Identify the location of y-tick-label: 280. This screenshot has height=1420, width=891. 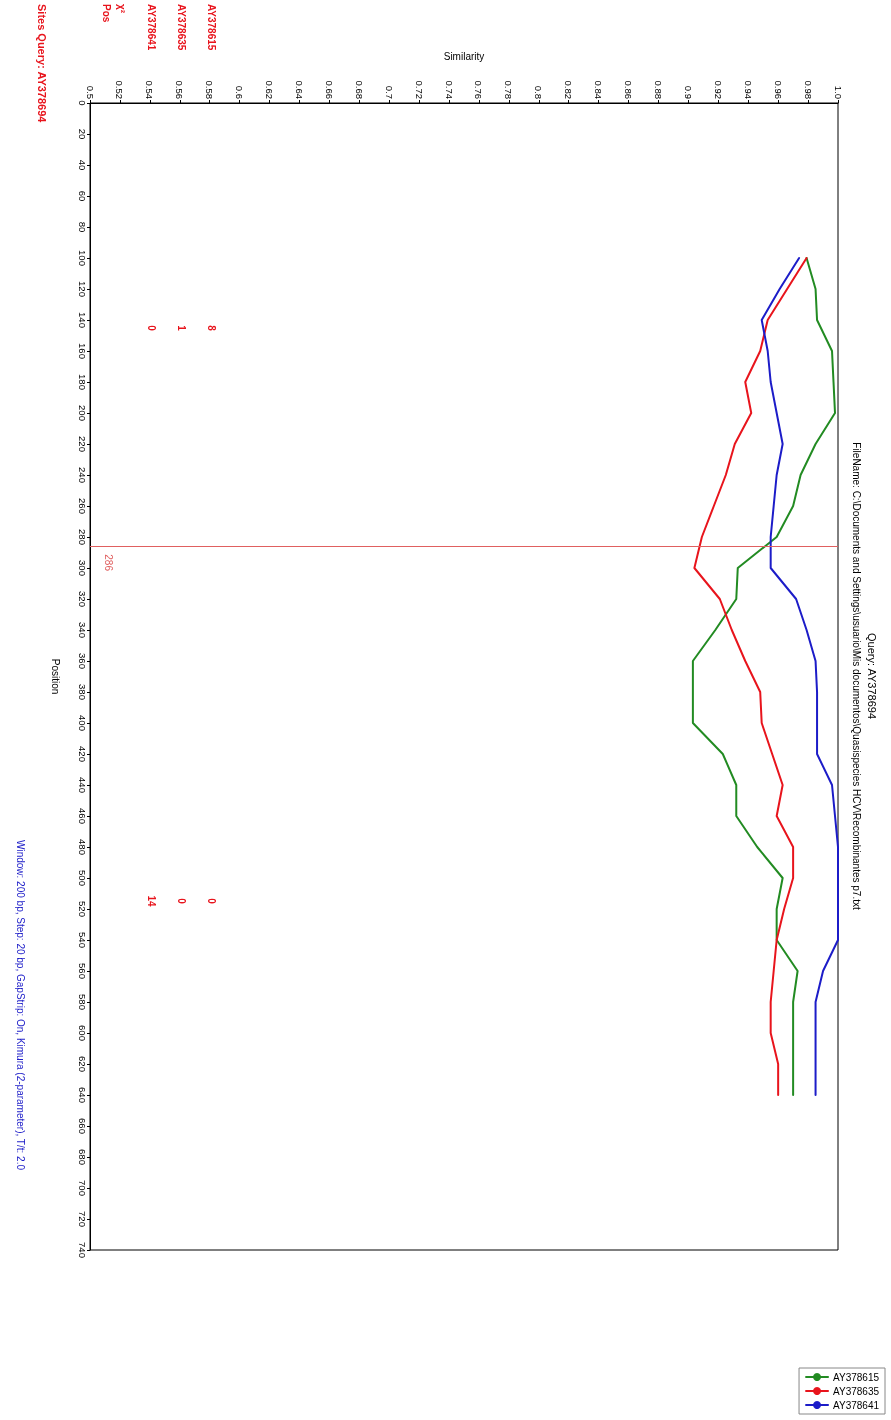
(82, 537).